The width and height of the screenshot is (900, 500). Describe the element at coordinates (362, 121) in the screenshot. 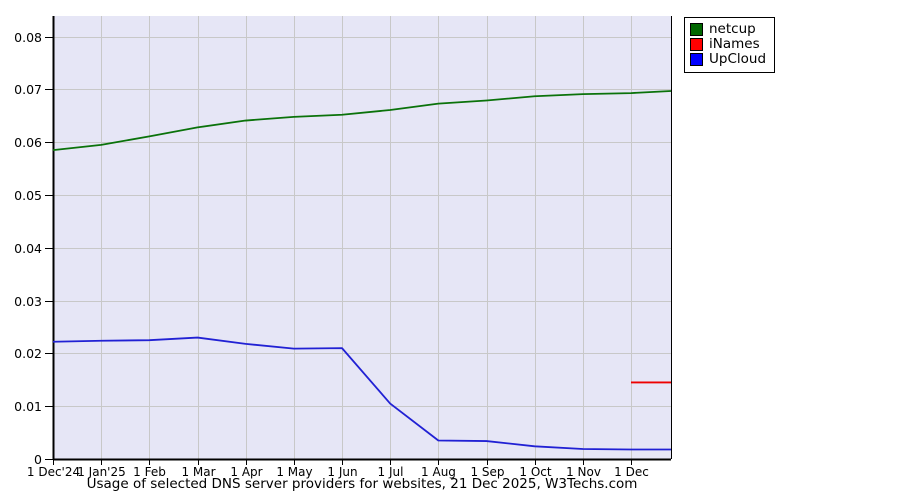

I see `netcup-line` at that location.